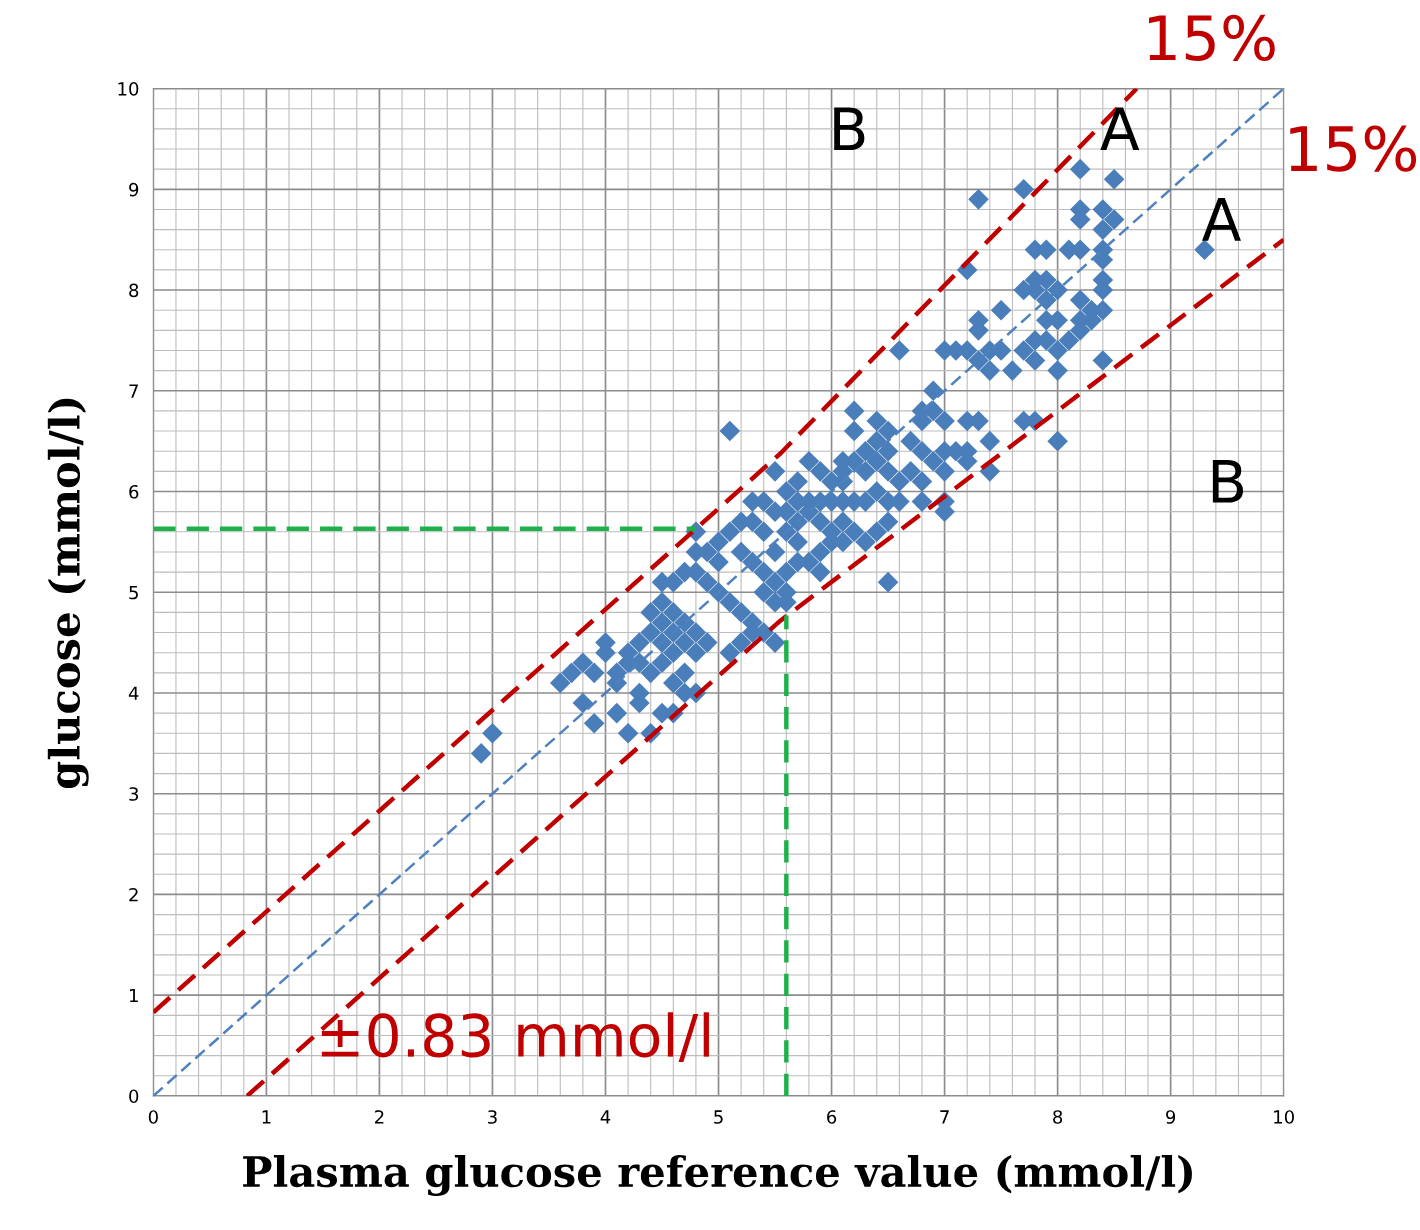  What do you see at coordinates (266, 1117) in the screenshot?
I see `x-tick-label: 1` at bounding box center [266, 1117].